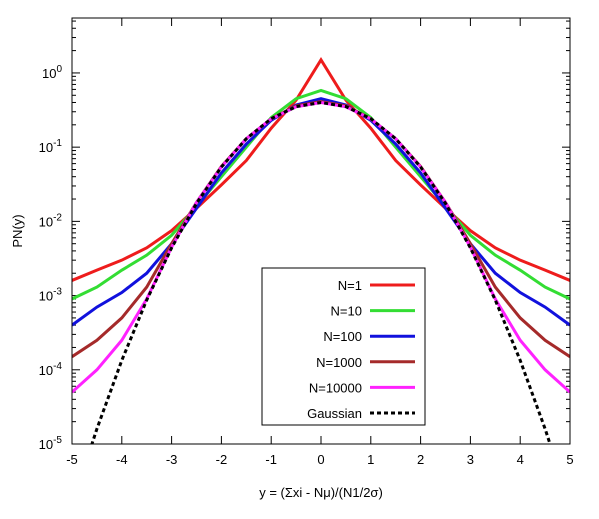 Image resolution: width=599 pixels, height=519 pixels. Describe the element at coordinates (51, 369) in the screenshot. I see `y-tick-label: 10⁻⁴` at that location.